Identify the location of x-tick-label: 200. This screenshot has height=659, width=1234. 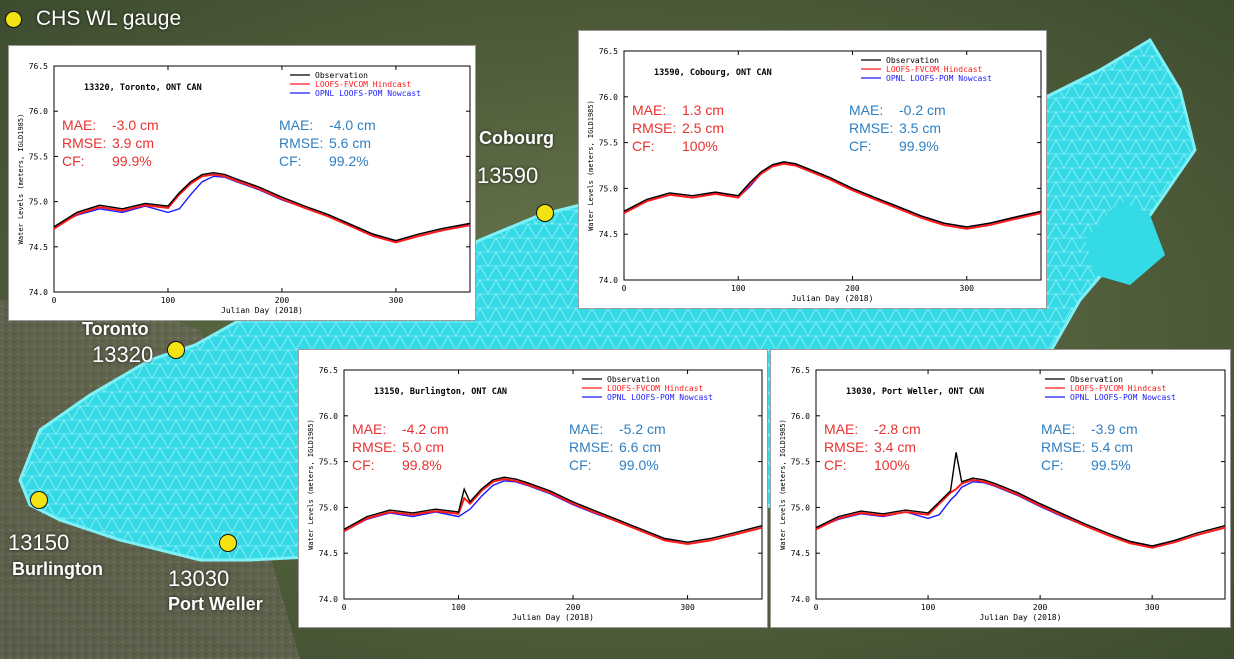
(1040, 607).